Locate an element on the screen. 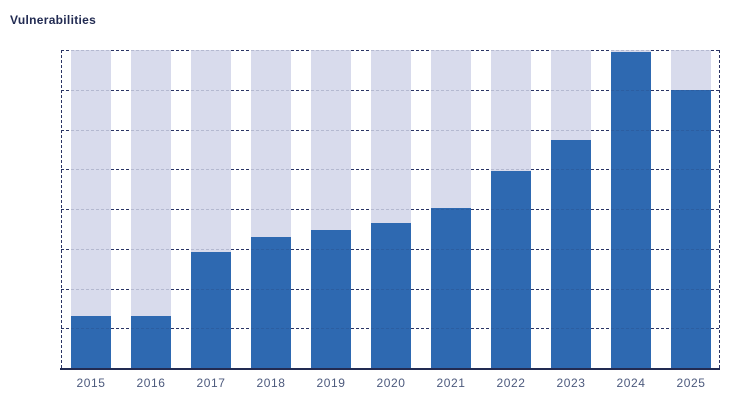  bar-2025 is located at coordinates (691, 209).